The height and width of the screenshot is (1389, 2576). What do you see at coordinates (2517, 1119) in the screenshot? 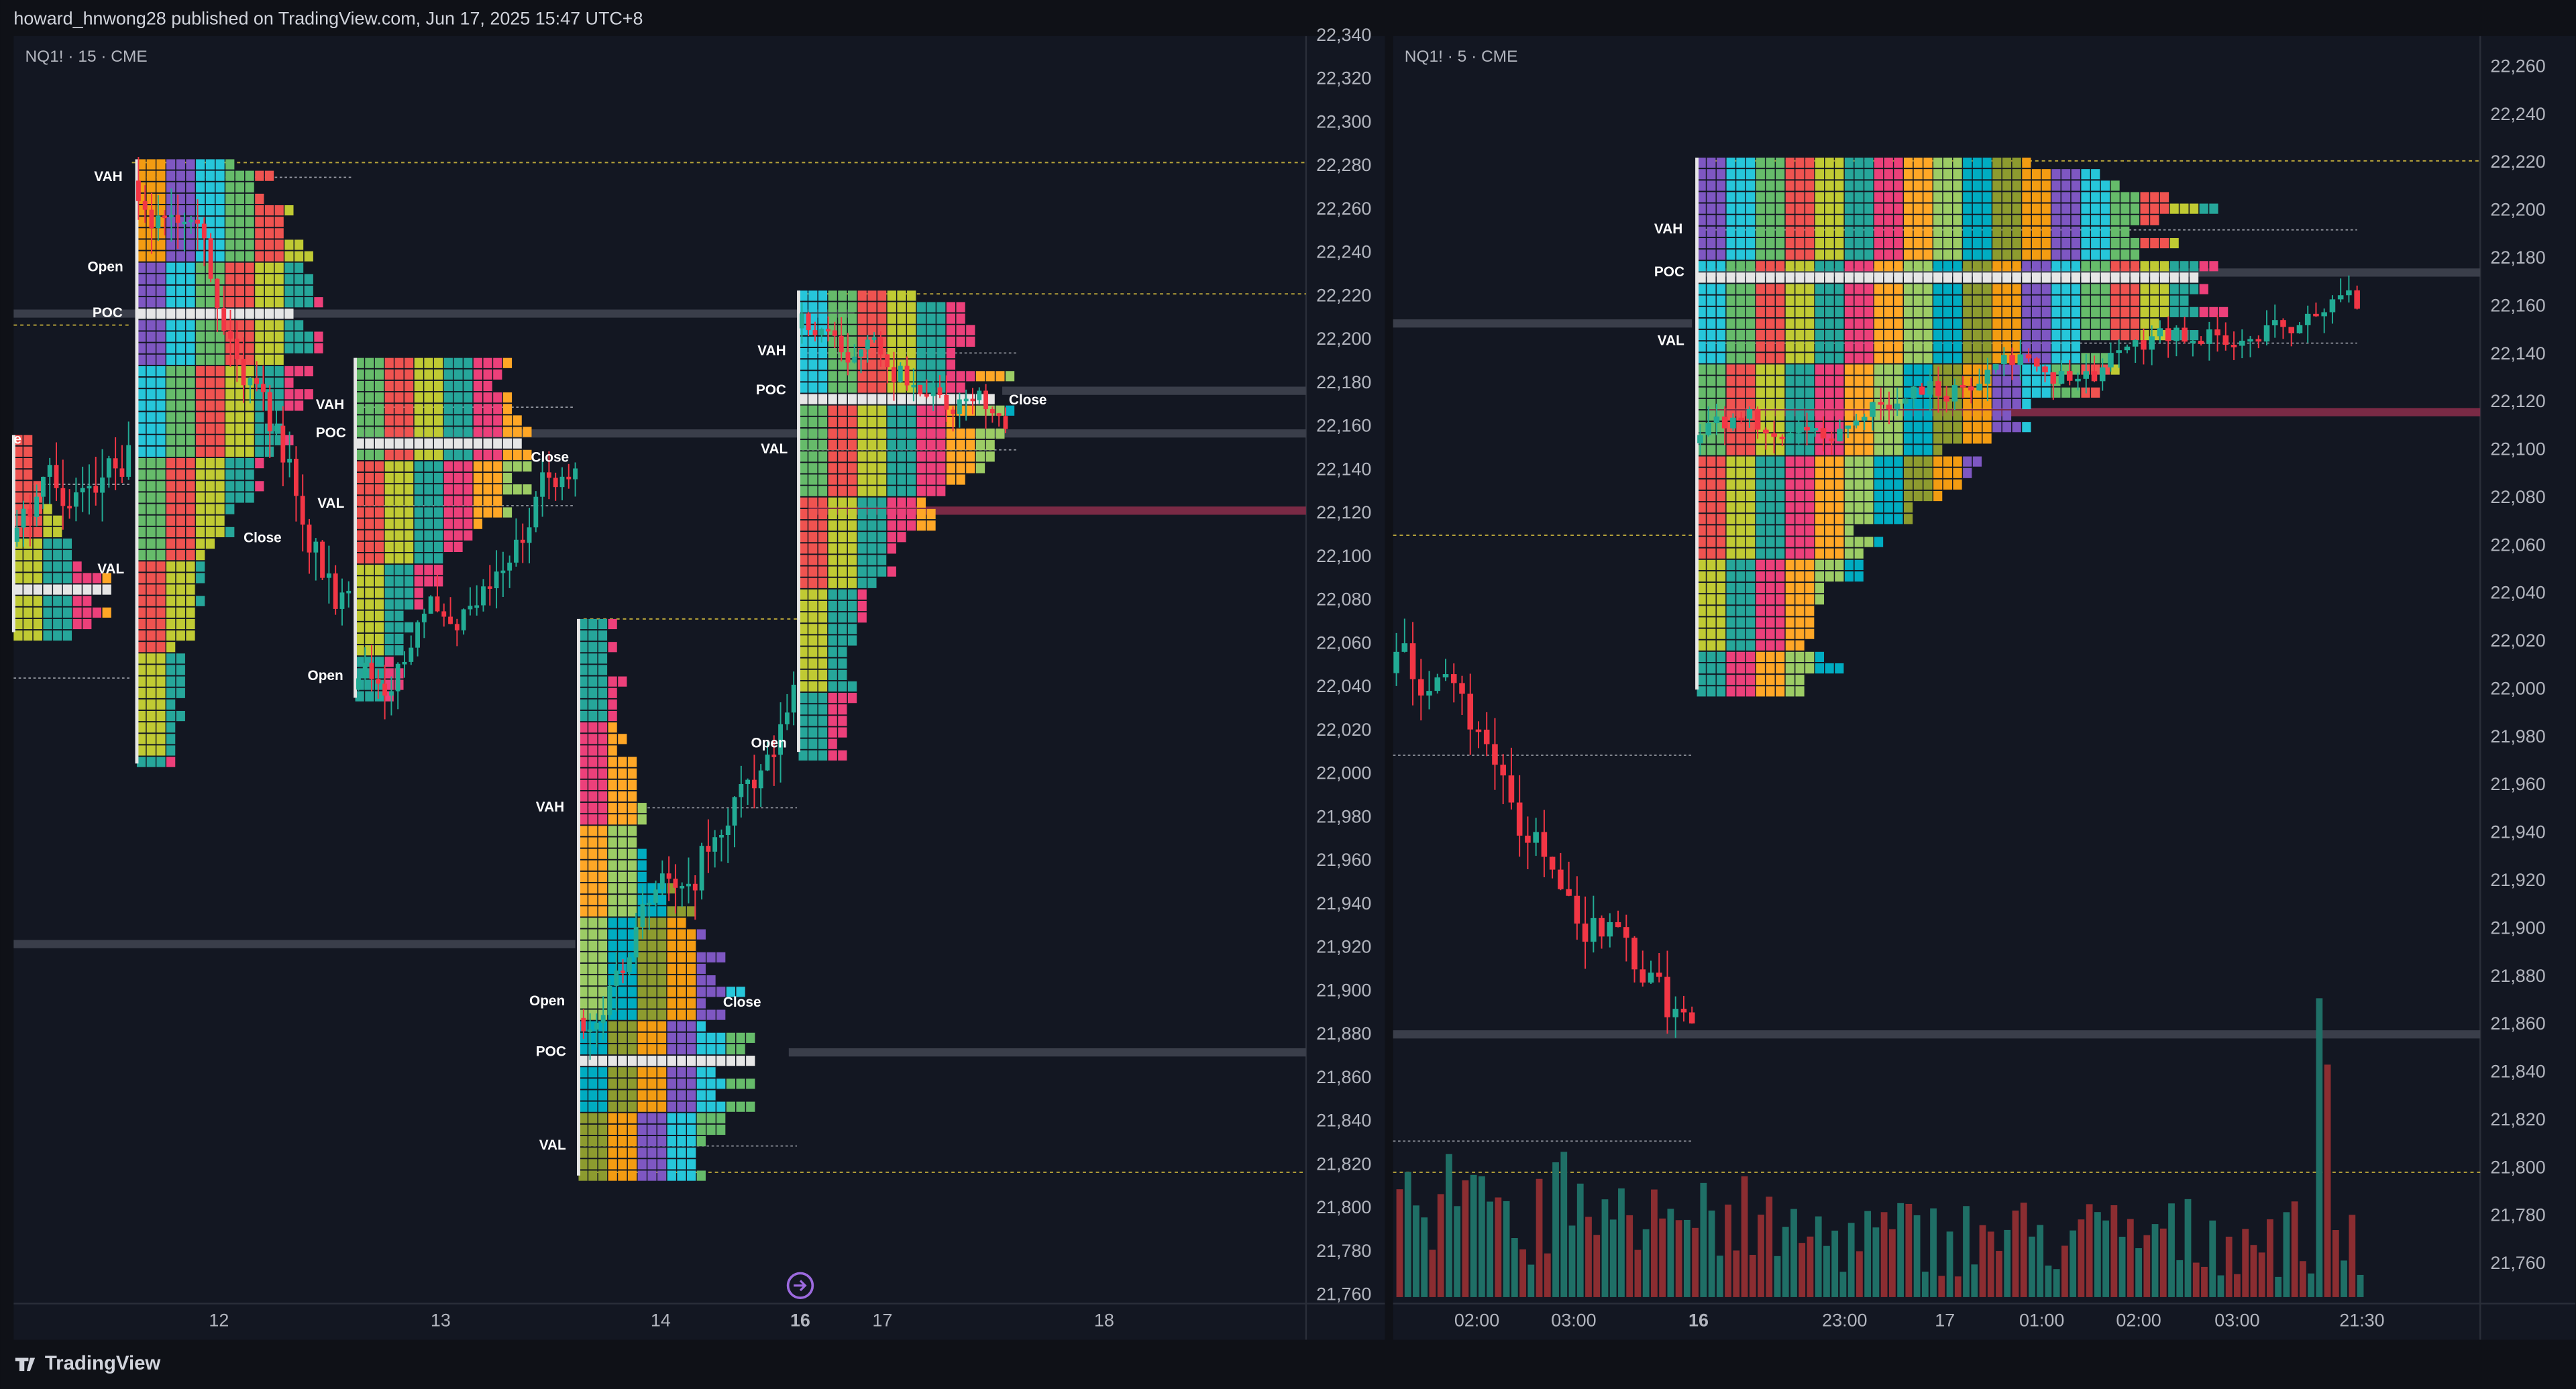
I see `price-tick-label: 21,820` at bounding box center [2517, 1119].